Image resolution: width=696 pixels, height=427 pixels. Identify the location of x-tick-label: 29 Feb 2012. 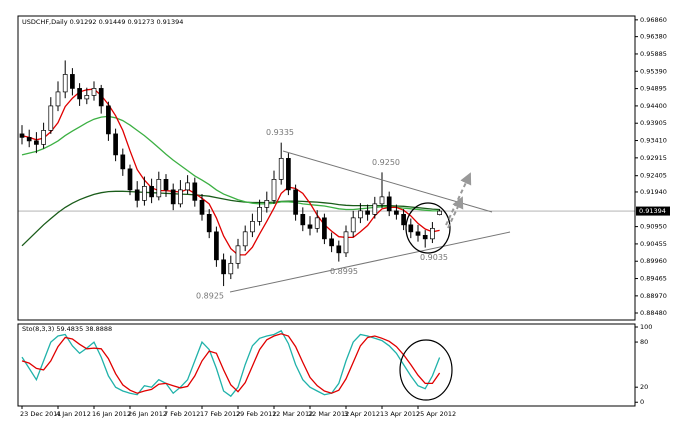
(256, 414).